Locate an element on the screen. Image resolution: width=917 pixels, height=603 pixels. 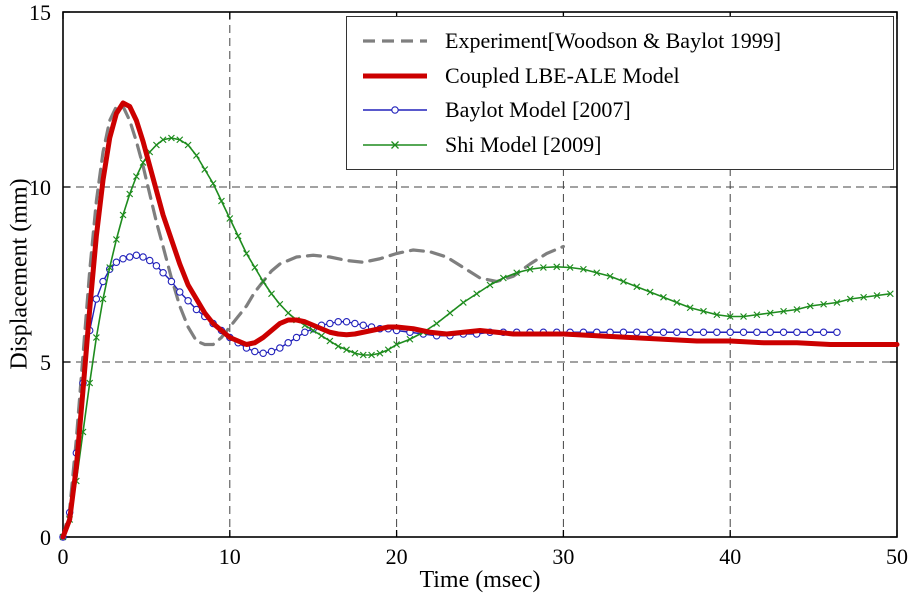
x-tick-label: 0 is located at coordinates (63, 556).